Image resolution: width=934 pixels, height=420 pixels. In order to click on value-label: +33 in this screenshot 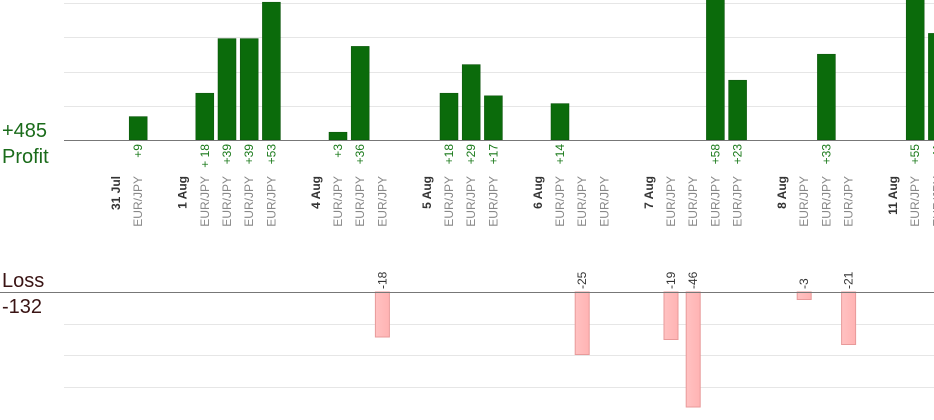, I will do `click(826, 154)`.